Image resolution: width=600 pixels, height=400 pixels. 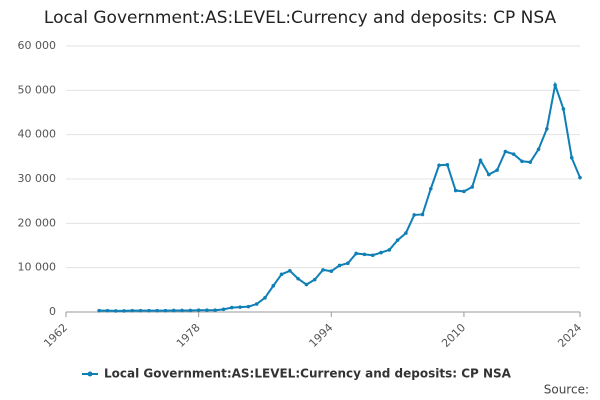 What do you see at coordinates (453, 335) in the screenshot?
I see `x-tick-label: 2010` at bounding box center [453, 335].